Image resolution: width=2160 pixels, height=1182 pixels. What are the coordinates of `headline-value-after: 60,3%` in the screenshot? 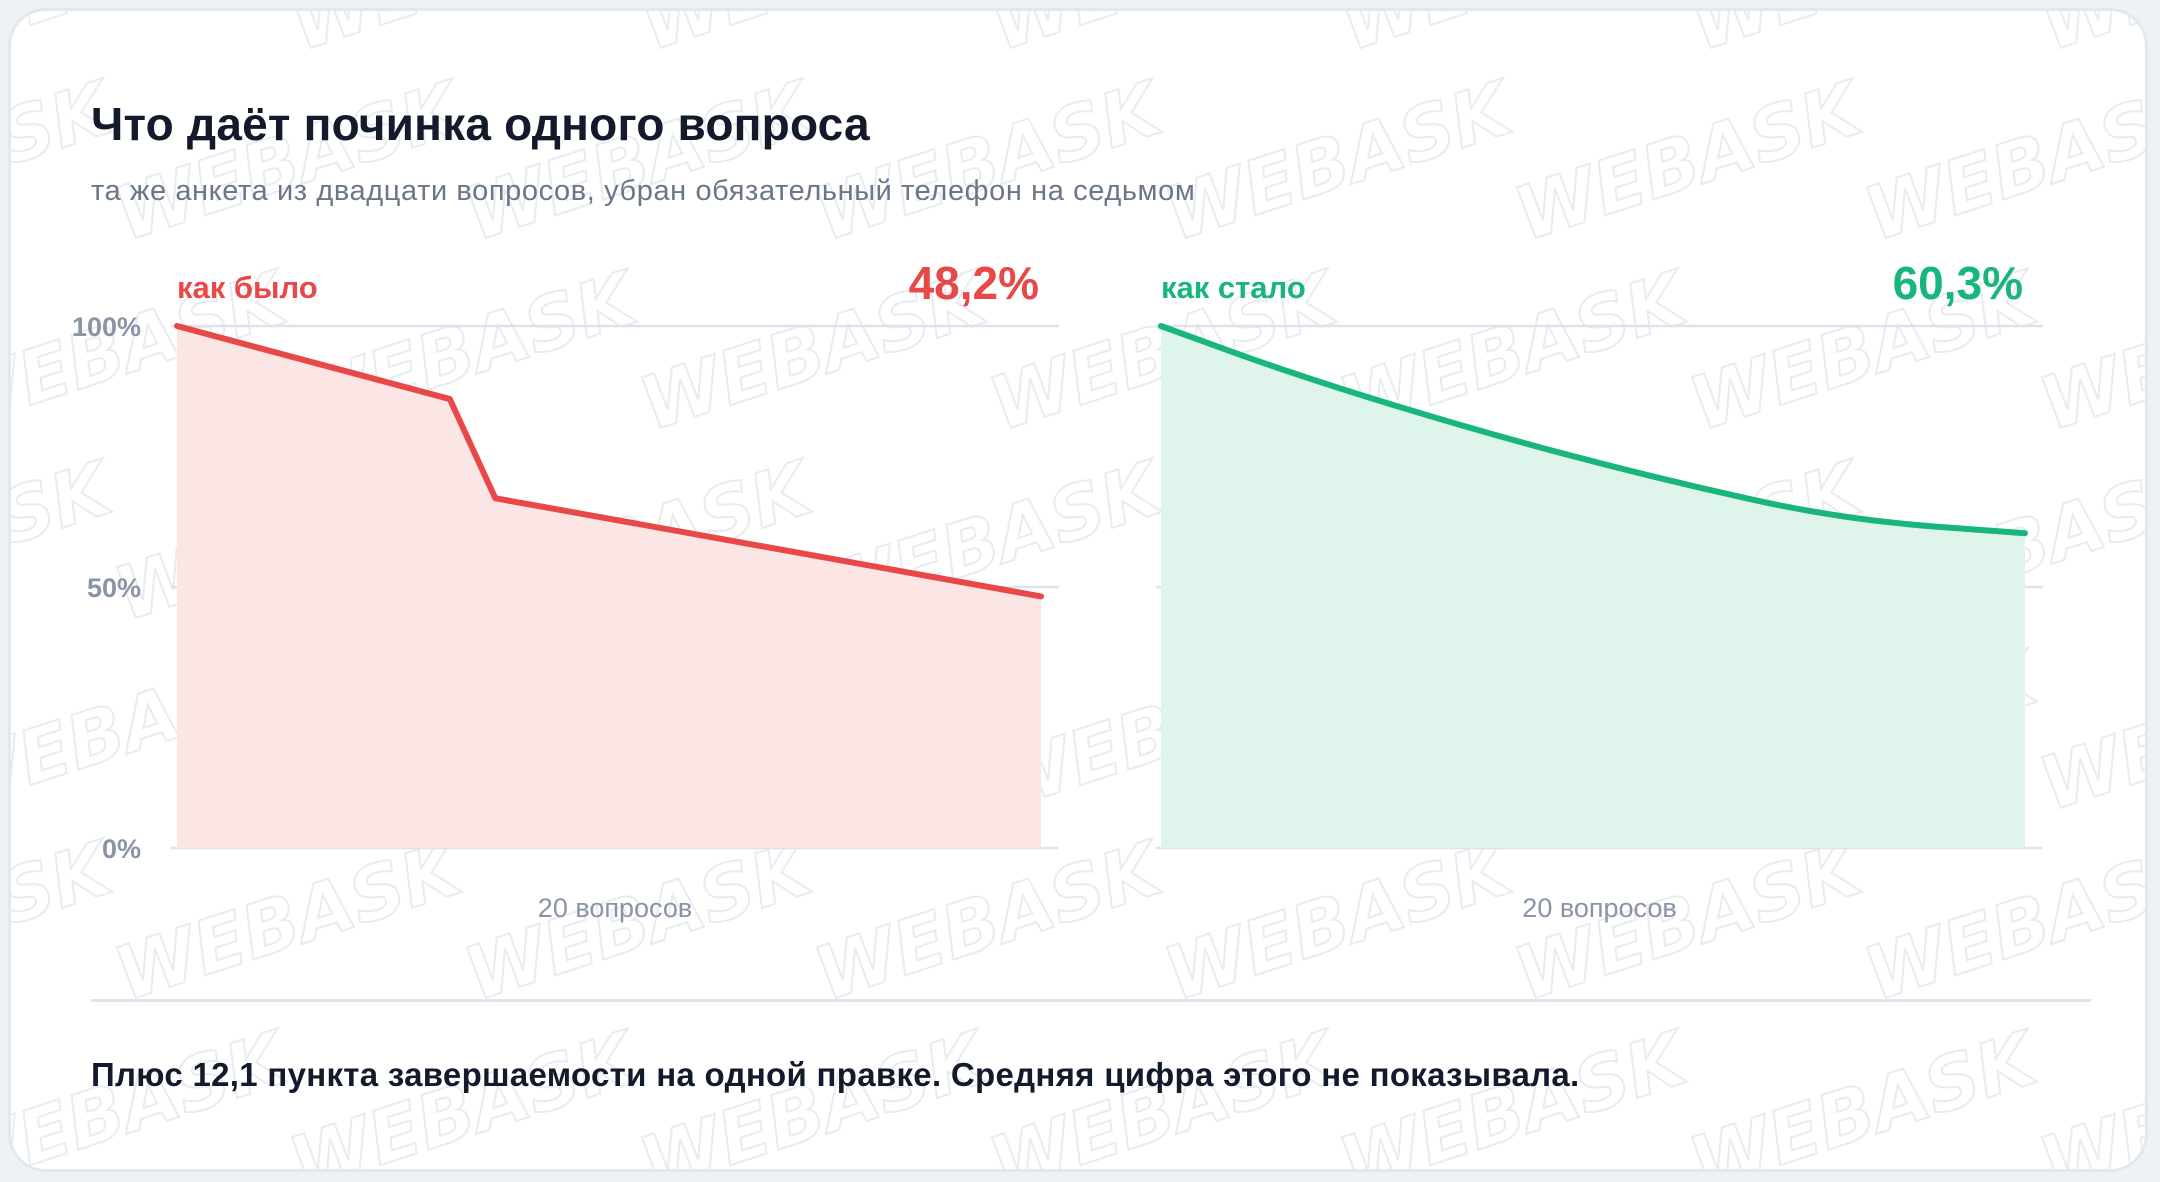 It's located at (1958, 283).